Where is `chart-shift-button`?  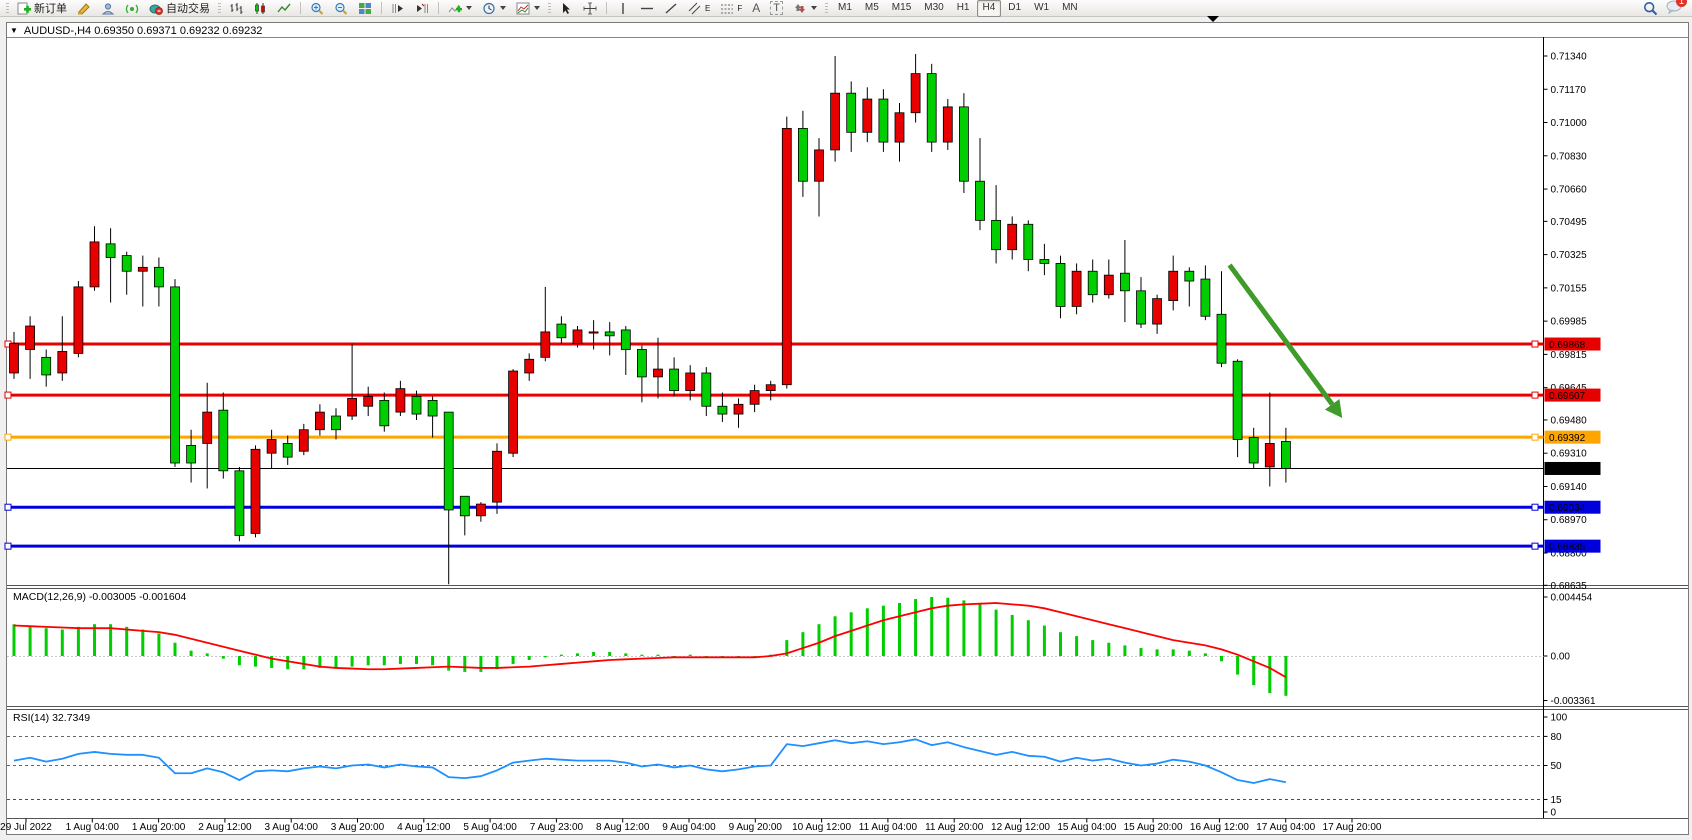
chart-shift-button is located at coordinates (422, 8).